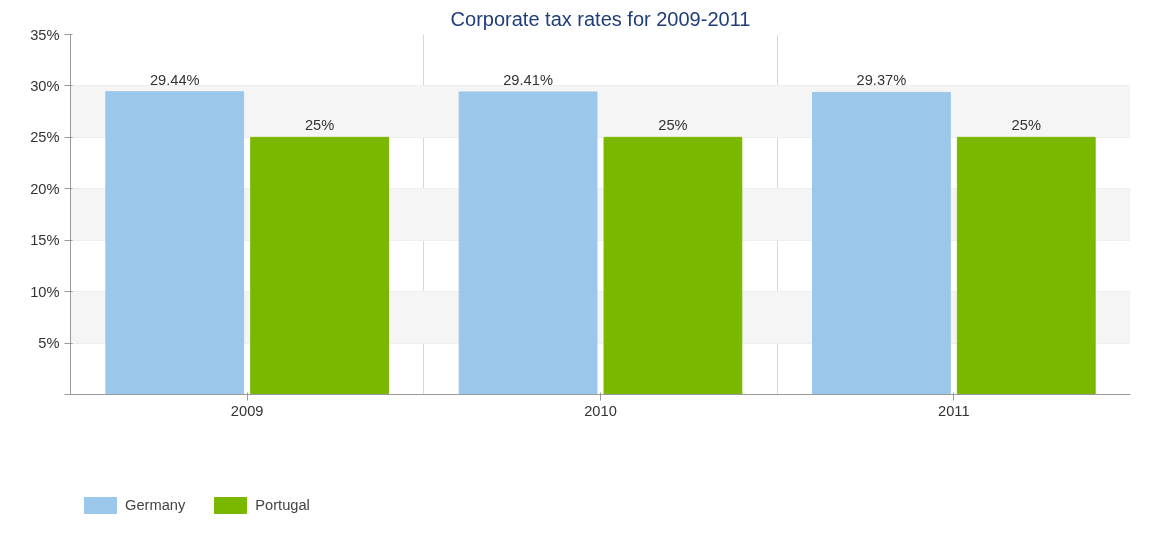  I want to click on y-tick-label: 15%, so click(45, 240).